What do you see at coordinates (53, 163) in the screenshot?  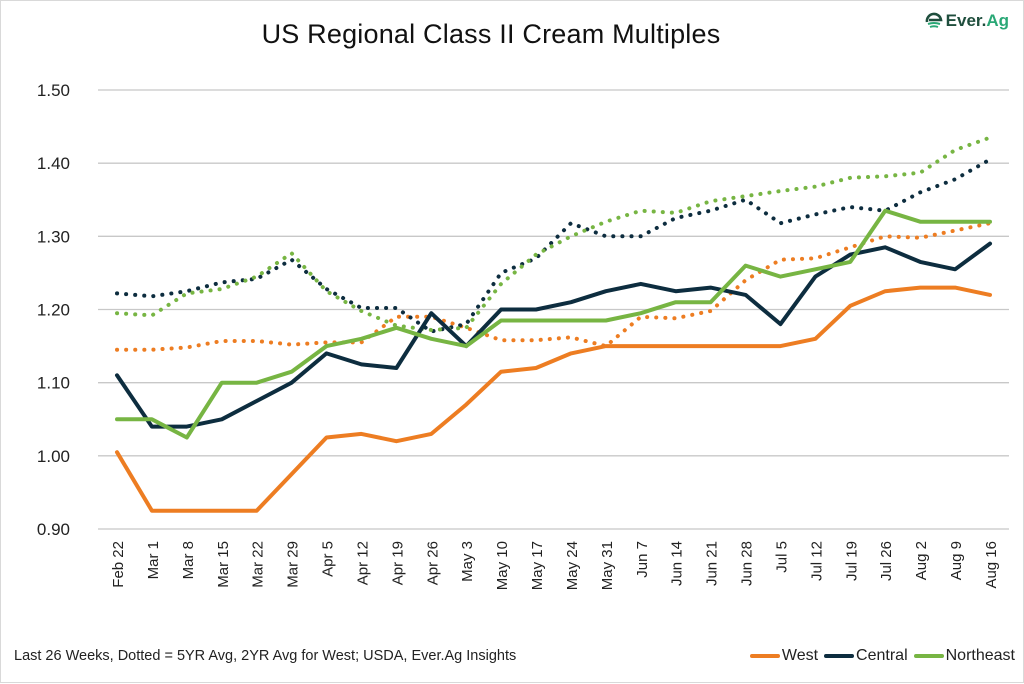 I see `y-tick-label: 1.40` at bounding box center [53, 163].